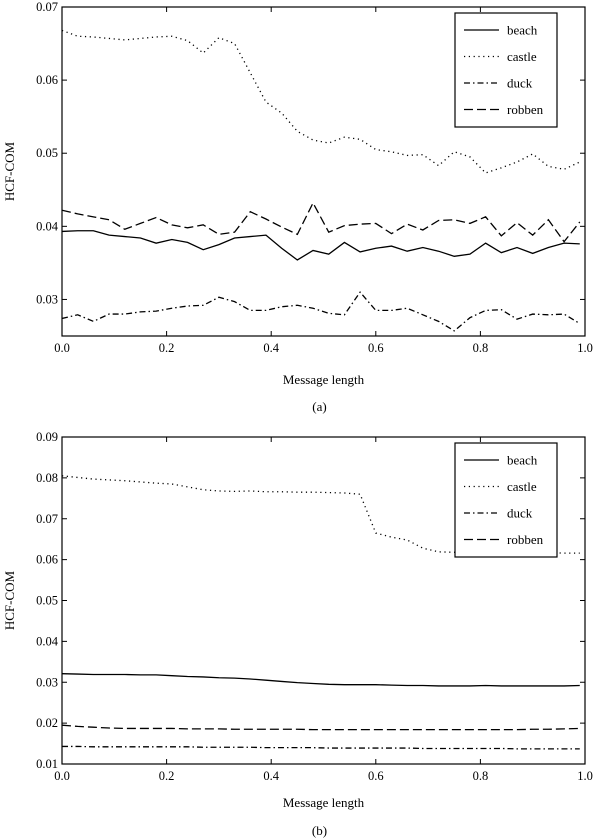 This screenshot has height=840, width=596. What do you see at coordinates (47, 478) in the screenshot?
I see `y-tick-label: 0.08` at bounding box center [47, 478].